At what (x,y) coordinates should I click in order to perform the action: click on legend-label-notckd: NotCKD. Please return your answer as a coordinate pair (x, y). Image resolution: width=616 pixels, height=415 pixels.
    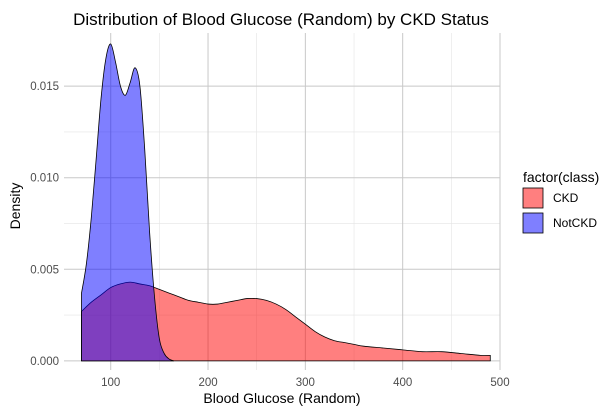
    Looking at the image, I should click on (575, 223).